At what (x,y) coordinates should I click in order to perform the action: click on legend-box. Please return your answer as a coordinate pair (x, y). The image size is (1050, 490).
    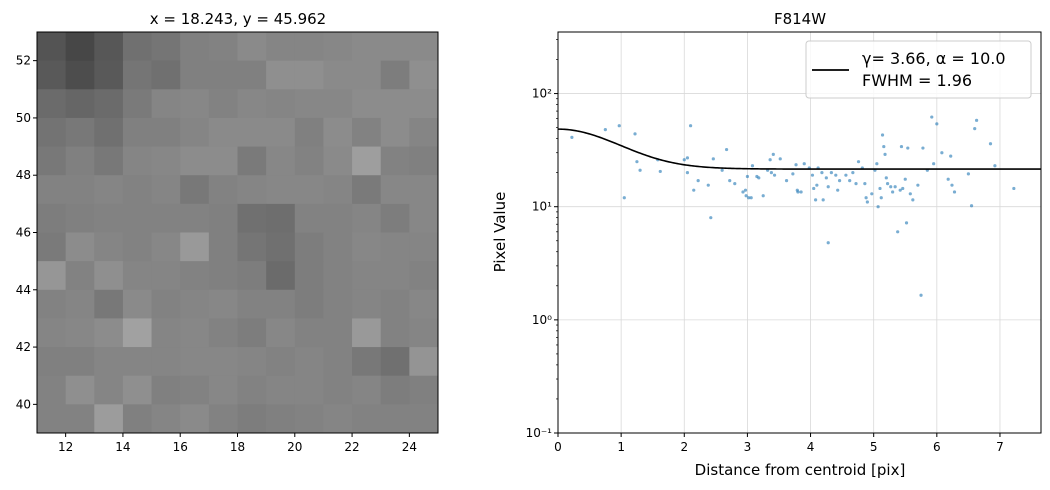
    Looking at the image, I should click on (918, 69).